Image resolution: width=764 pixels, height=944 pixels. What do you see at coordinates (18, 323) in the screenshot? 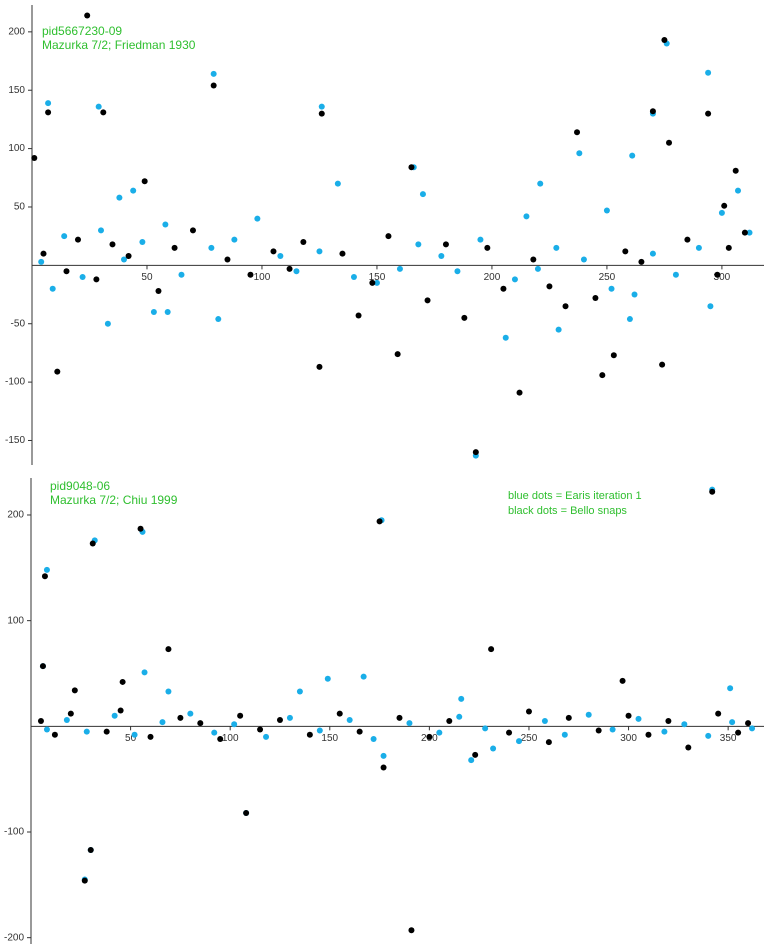
I see `y-tick-label: -50` at bounding box center [18, 323].